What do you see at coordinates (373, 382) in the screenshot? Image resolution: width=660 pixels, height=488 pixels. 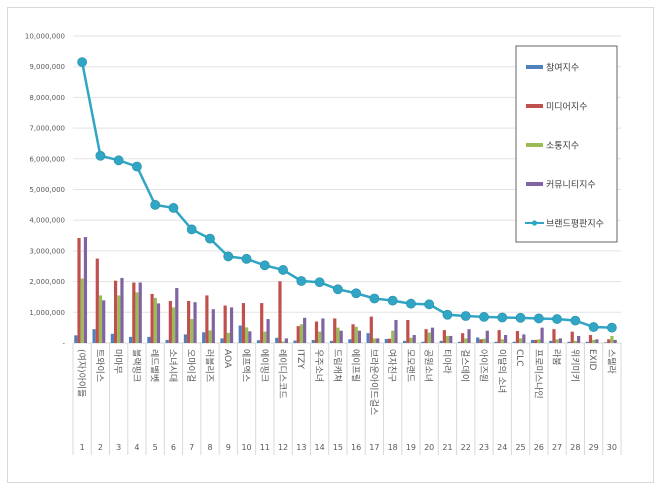 I see `category-label: 브라운아이드걸스` at bounding box center [373, 382].